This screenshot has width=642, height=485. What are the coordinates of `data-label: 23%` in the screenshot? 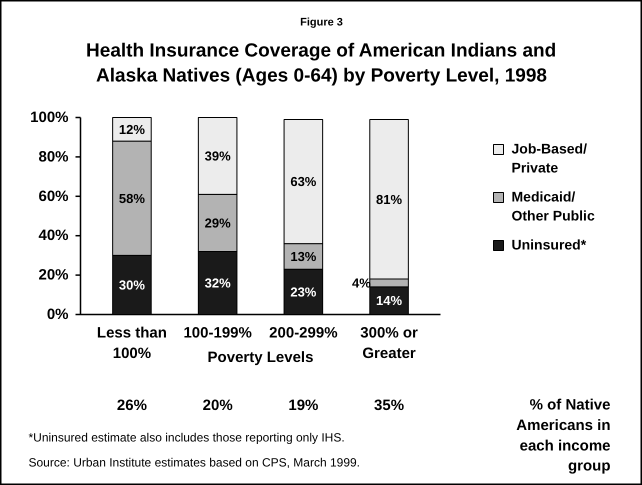 It's located at (303, 292).